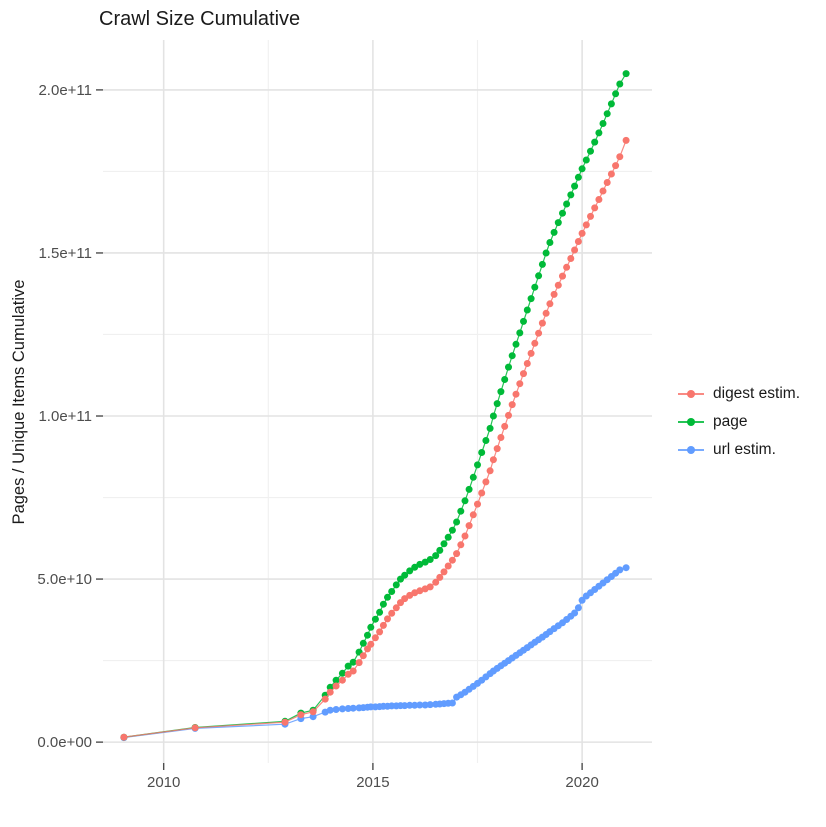 This screenshot has height=827, width=826. I want to click on y-tick-label: 1.5e+11, so click(65, 253).